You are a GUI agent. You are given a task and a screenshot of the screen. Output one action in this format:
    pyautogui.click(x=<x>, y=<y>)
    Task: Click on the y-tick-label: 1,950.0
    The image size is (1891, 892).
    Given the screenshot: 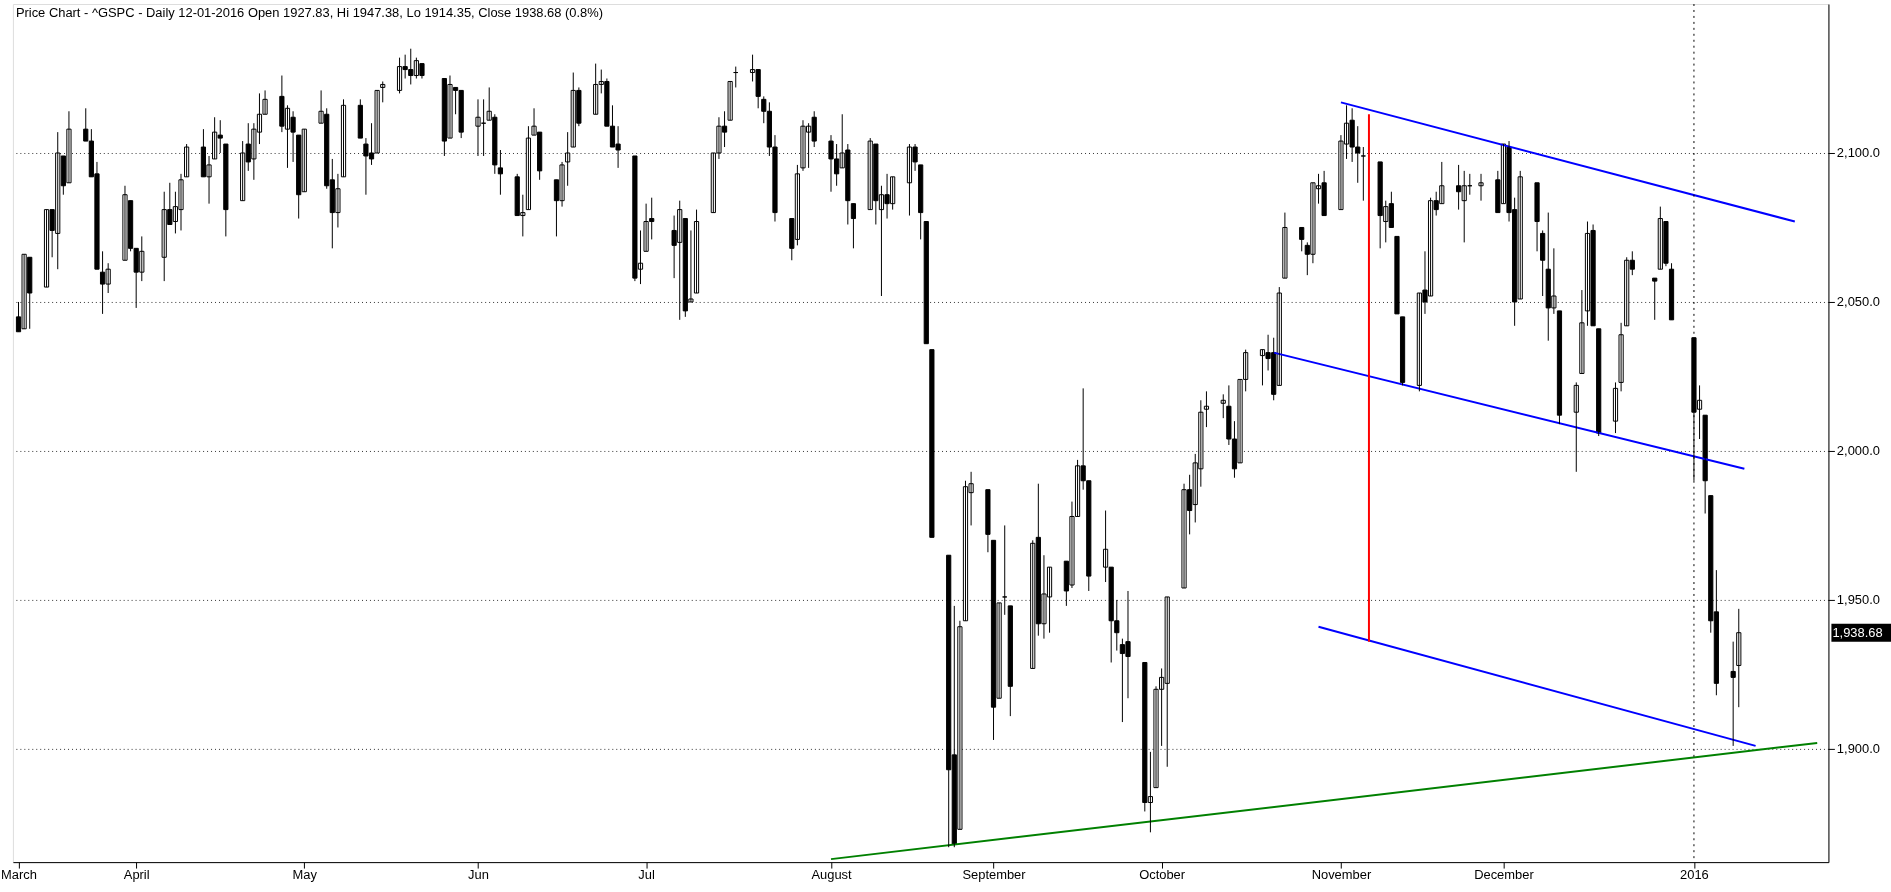 What is the action you would take?
    pyautogui.click(x=1858, y=600)
    